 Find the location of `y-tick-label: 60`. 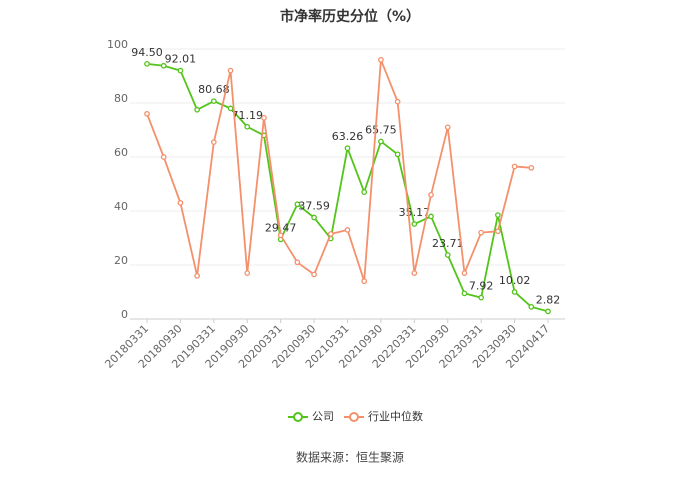

y-tick-label: 60 is located at coordinates (121, 152).